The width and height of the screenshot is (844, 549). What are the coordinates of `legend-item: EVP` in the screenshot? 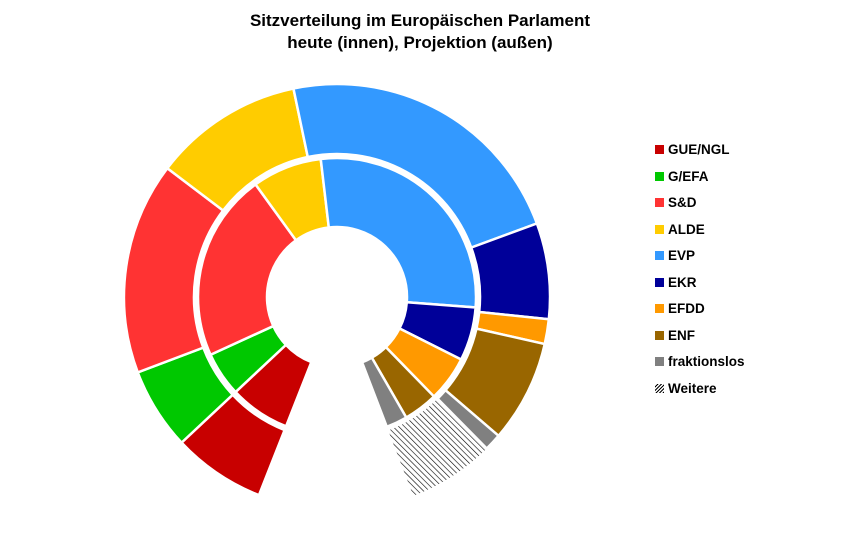 It's located at (700, 260).